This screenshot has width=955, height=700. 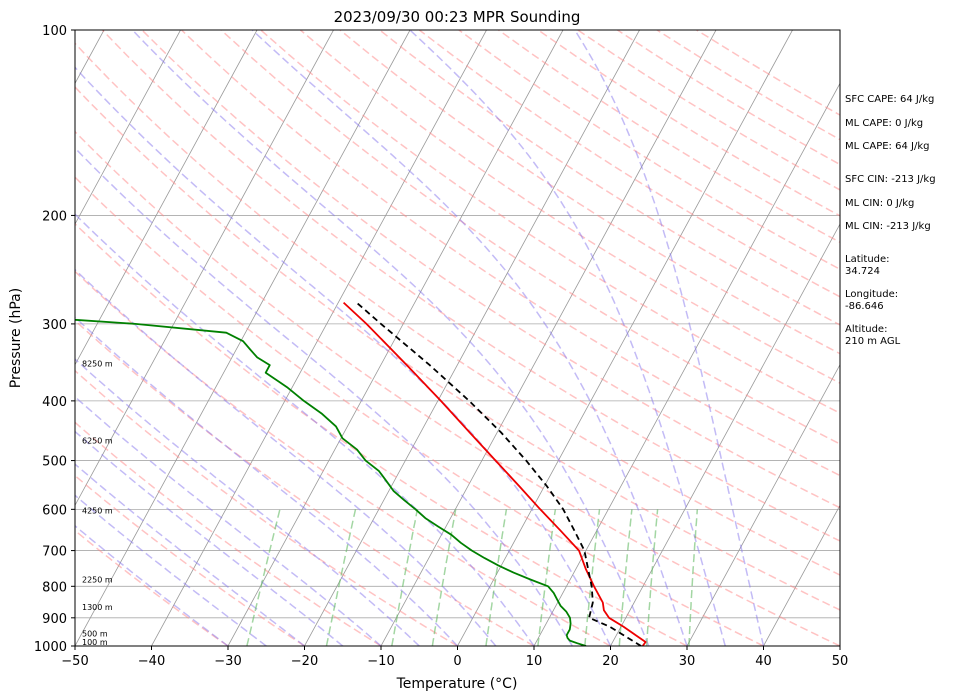 I want to click on annotation-longitude-value: -86.646, so click(x=864, y=306).